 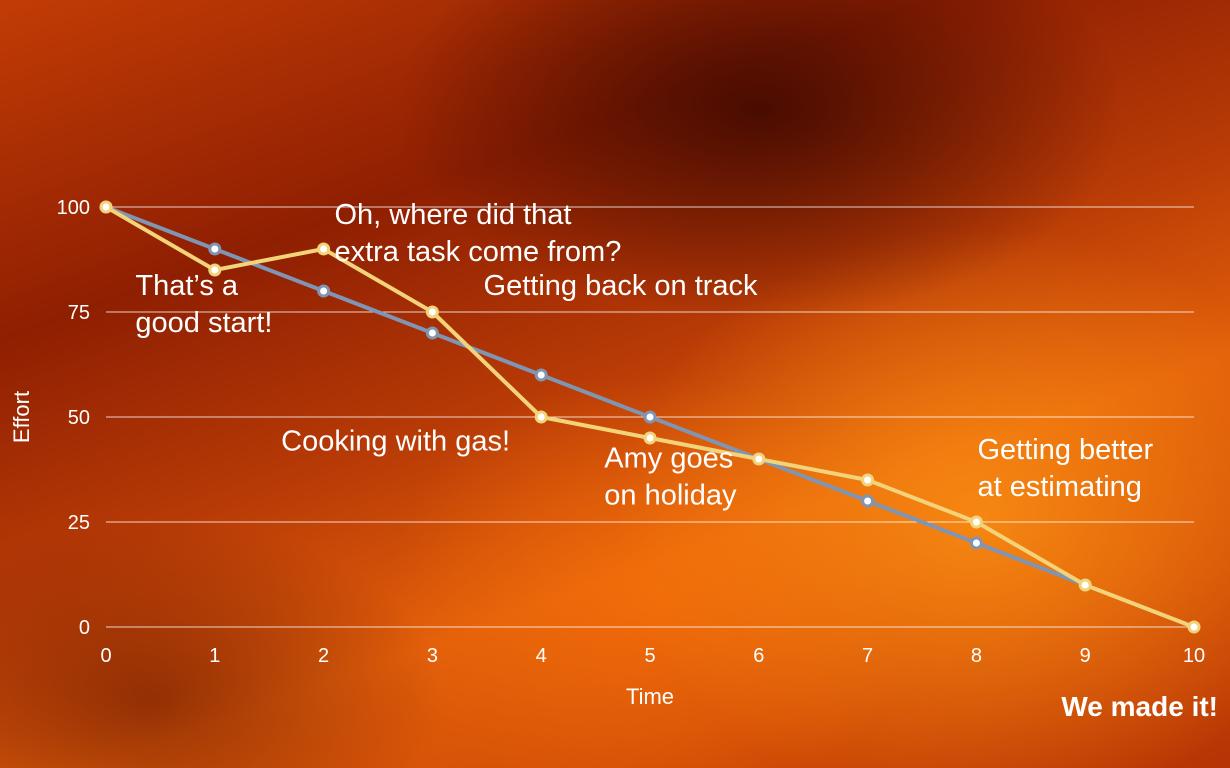 What do you see at coordinates (105, 656) in the screenshot?
I see `x-tick-label: 0` at bounding box center [105, 656].